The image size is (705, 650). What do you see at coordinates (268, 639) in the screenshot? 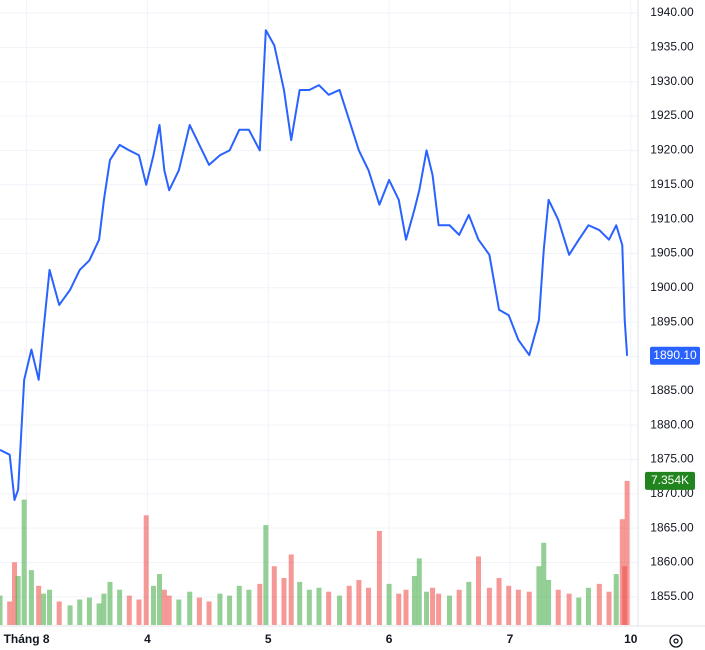
I see `x-tick-label: 5` at bounding box center [268, 639].